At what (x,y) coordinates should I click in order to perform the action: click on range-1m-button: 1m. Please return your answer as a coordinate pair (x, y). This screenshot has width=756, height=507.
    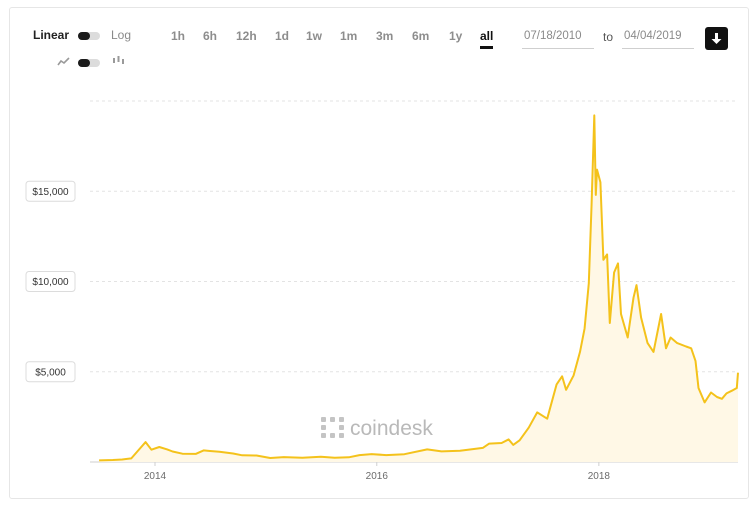
    Looking at the image, I should click on (349, 36).